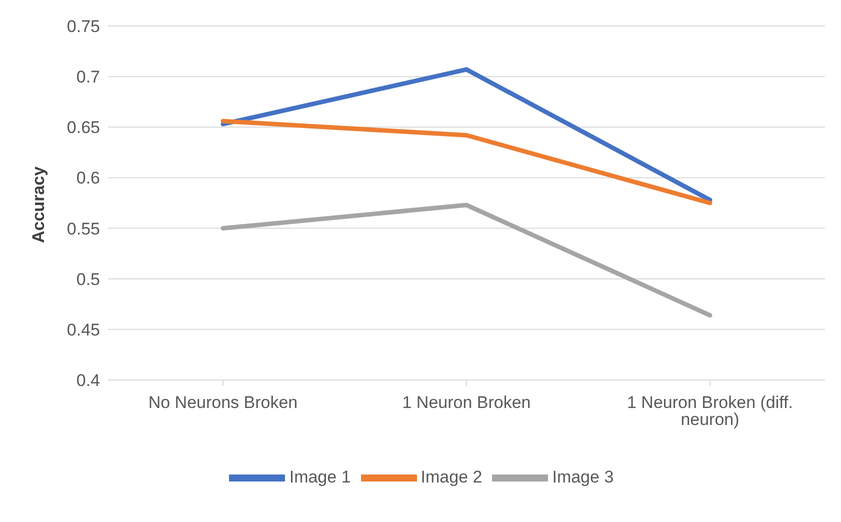  I want to click on y-tick-label: 0.75, so click(83, 26).